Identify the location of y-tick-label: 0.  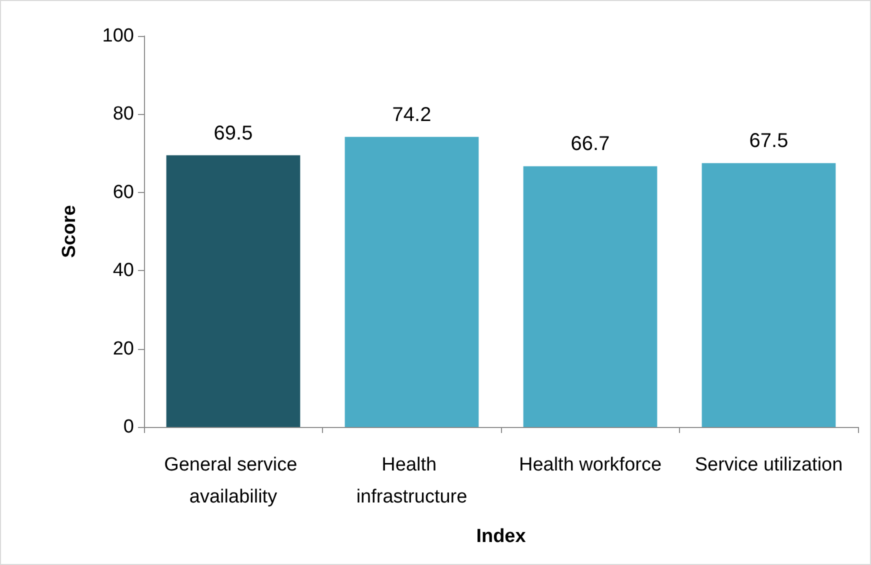
(128, 427).